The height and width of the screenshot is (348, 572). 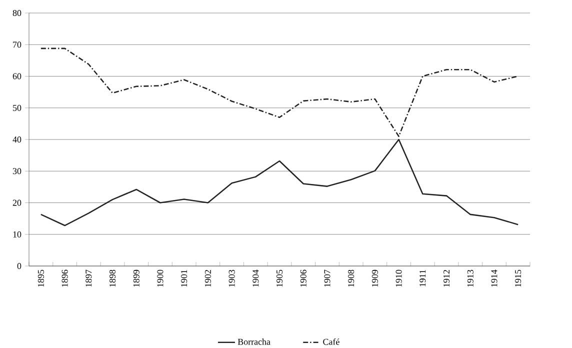 I want to click on x-tick-label: 1908, so click(x=351, y=278).